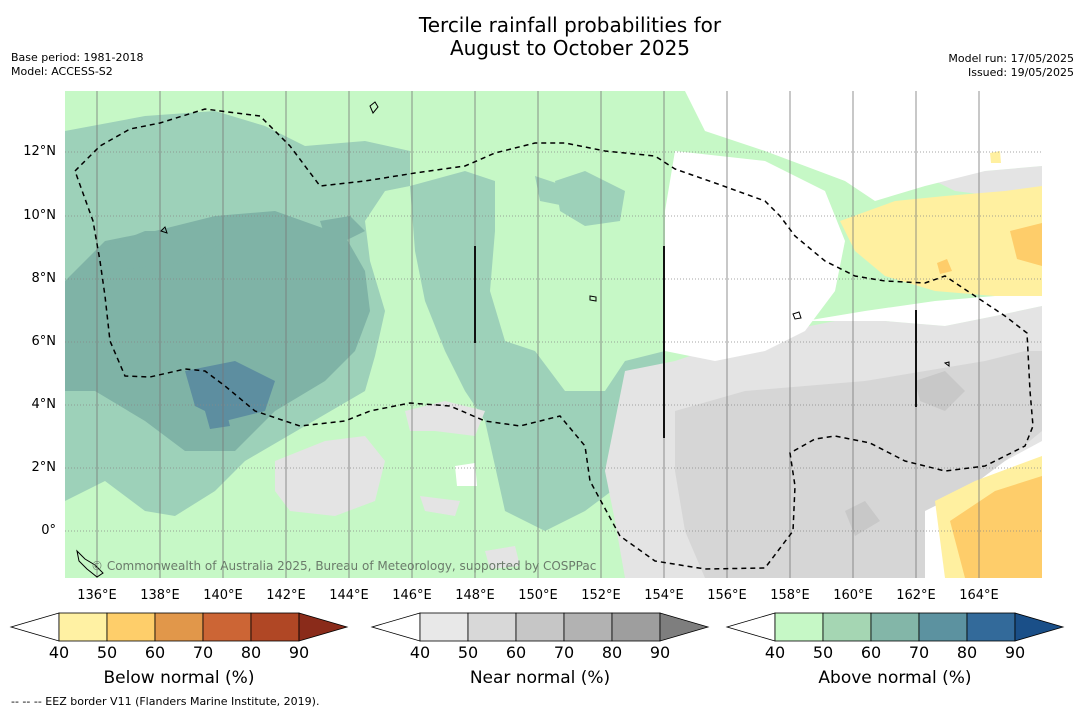 The width and height of the screenshot is (1085, 713). What do you see at coordinates (1020, 72) in the screenshot?
I see `issued-text: Issued: 19/05/2025` at bounding box center [1020, 72].